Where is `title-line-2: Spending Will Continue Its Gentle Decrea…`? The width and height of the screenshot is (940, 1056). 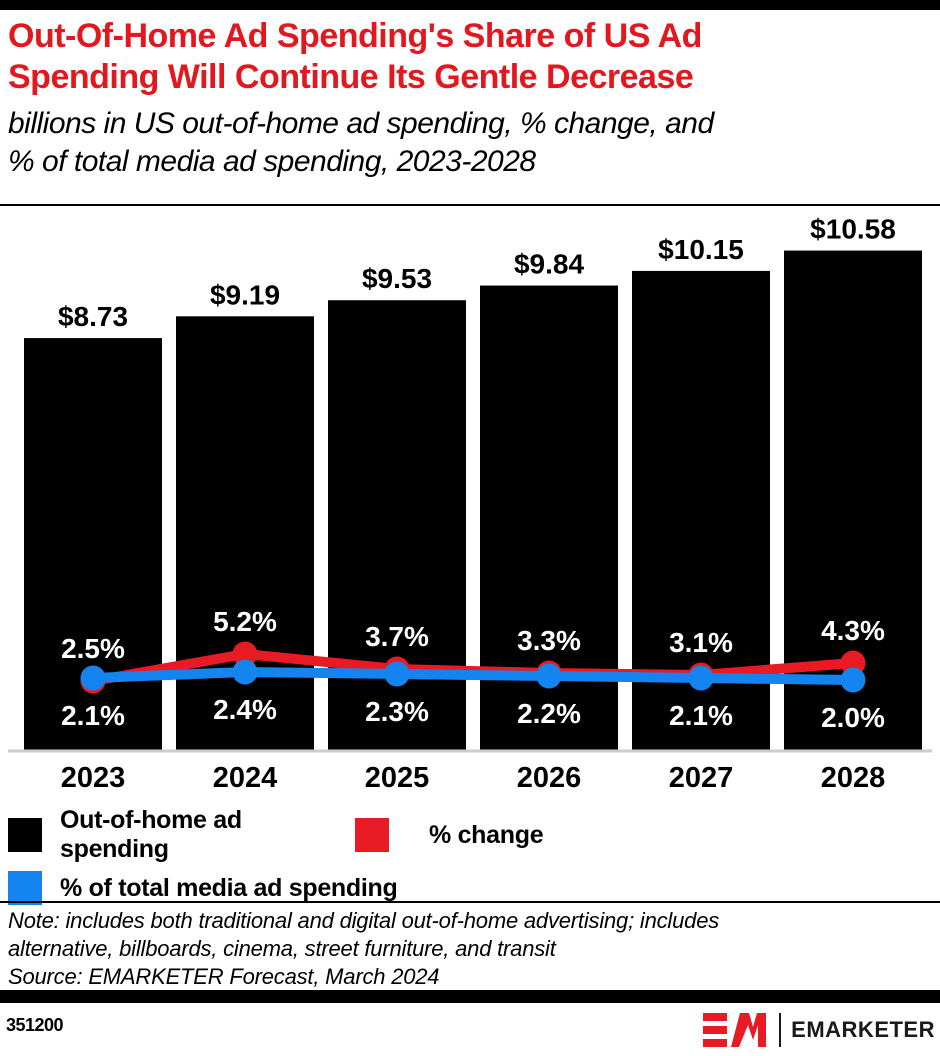
title-line-2: Spending Will Continue Its Gentle Decrea… is located at coordinates (351, 77).